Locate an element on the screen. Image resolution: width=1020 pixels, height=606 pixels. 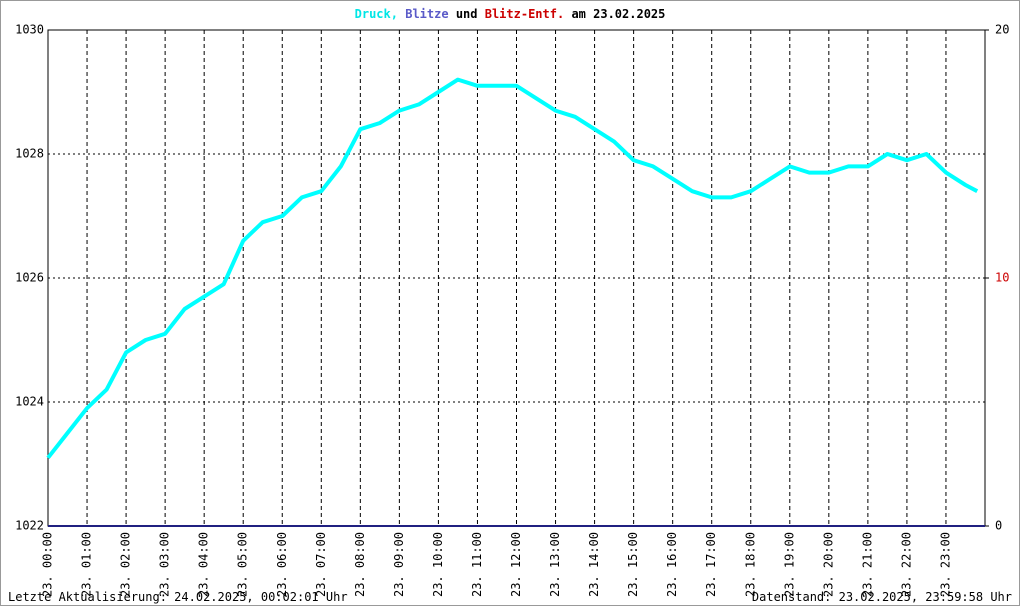
x-tick-label: 23. 04:00 is located at coordinates (204, 564).